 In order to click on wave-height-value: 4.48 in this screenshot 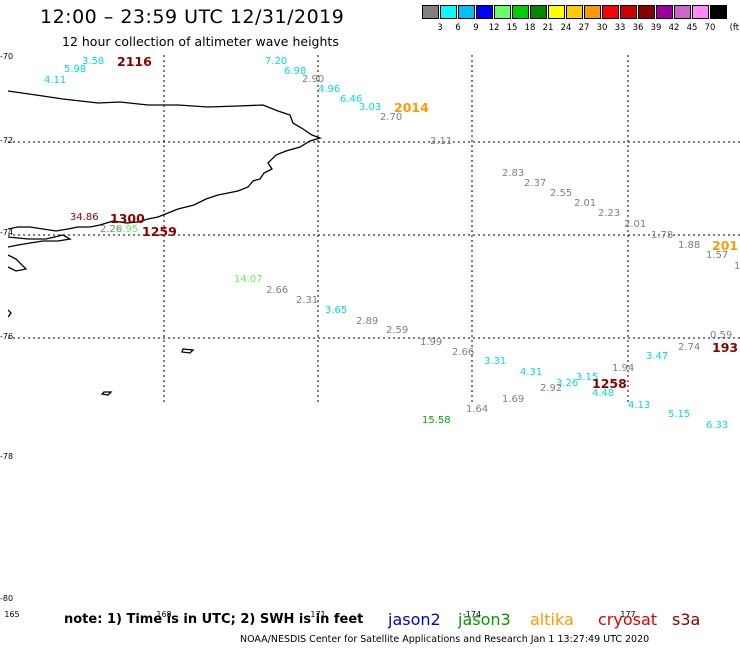, I will do `click(603, 393)`.